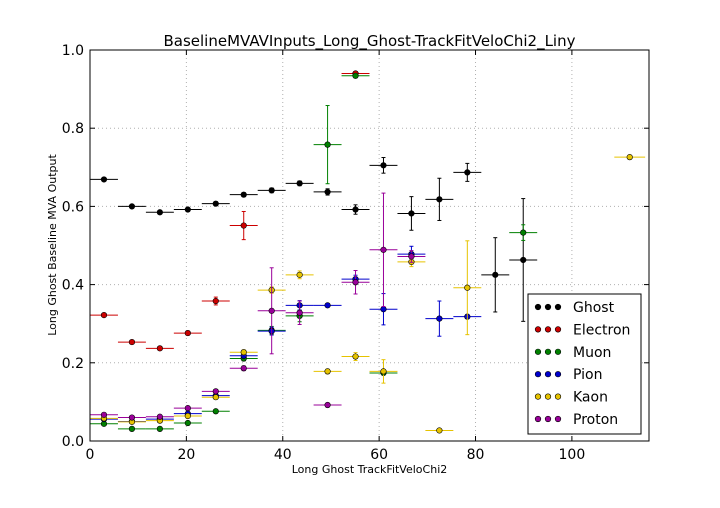 The width and height of the screenshot is (720, 508). I want to click on y-tick-label: 0.8, so click(73, 129).